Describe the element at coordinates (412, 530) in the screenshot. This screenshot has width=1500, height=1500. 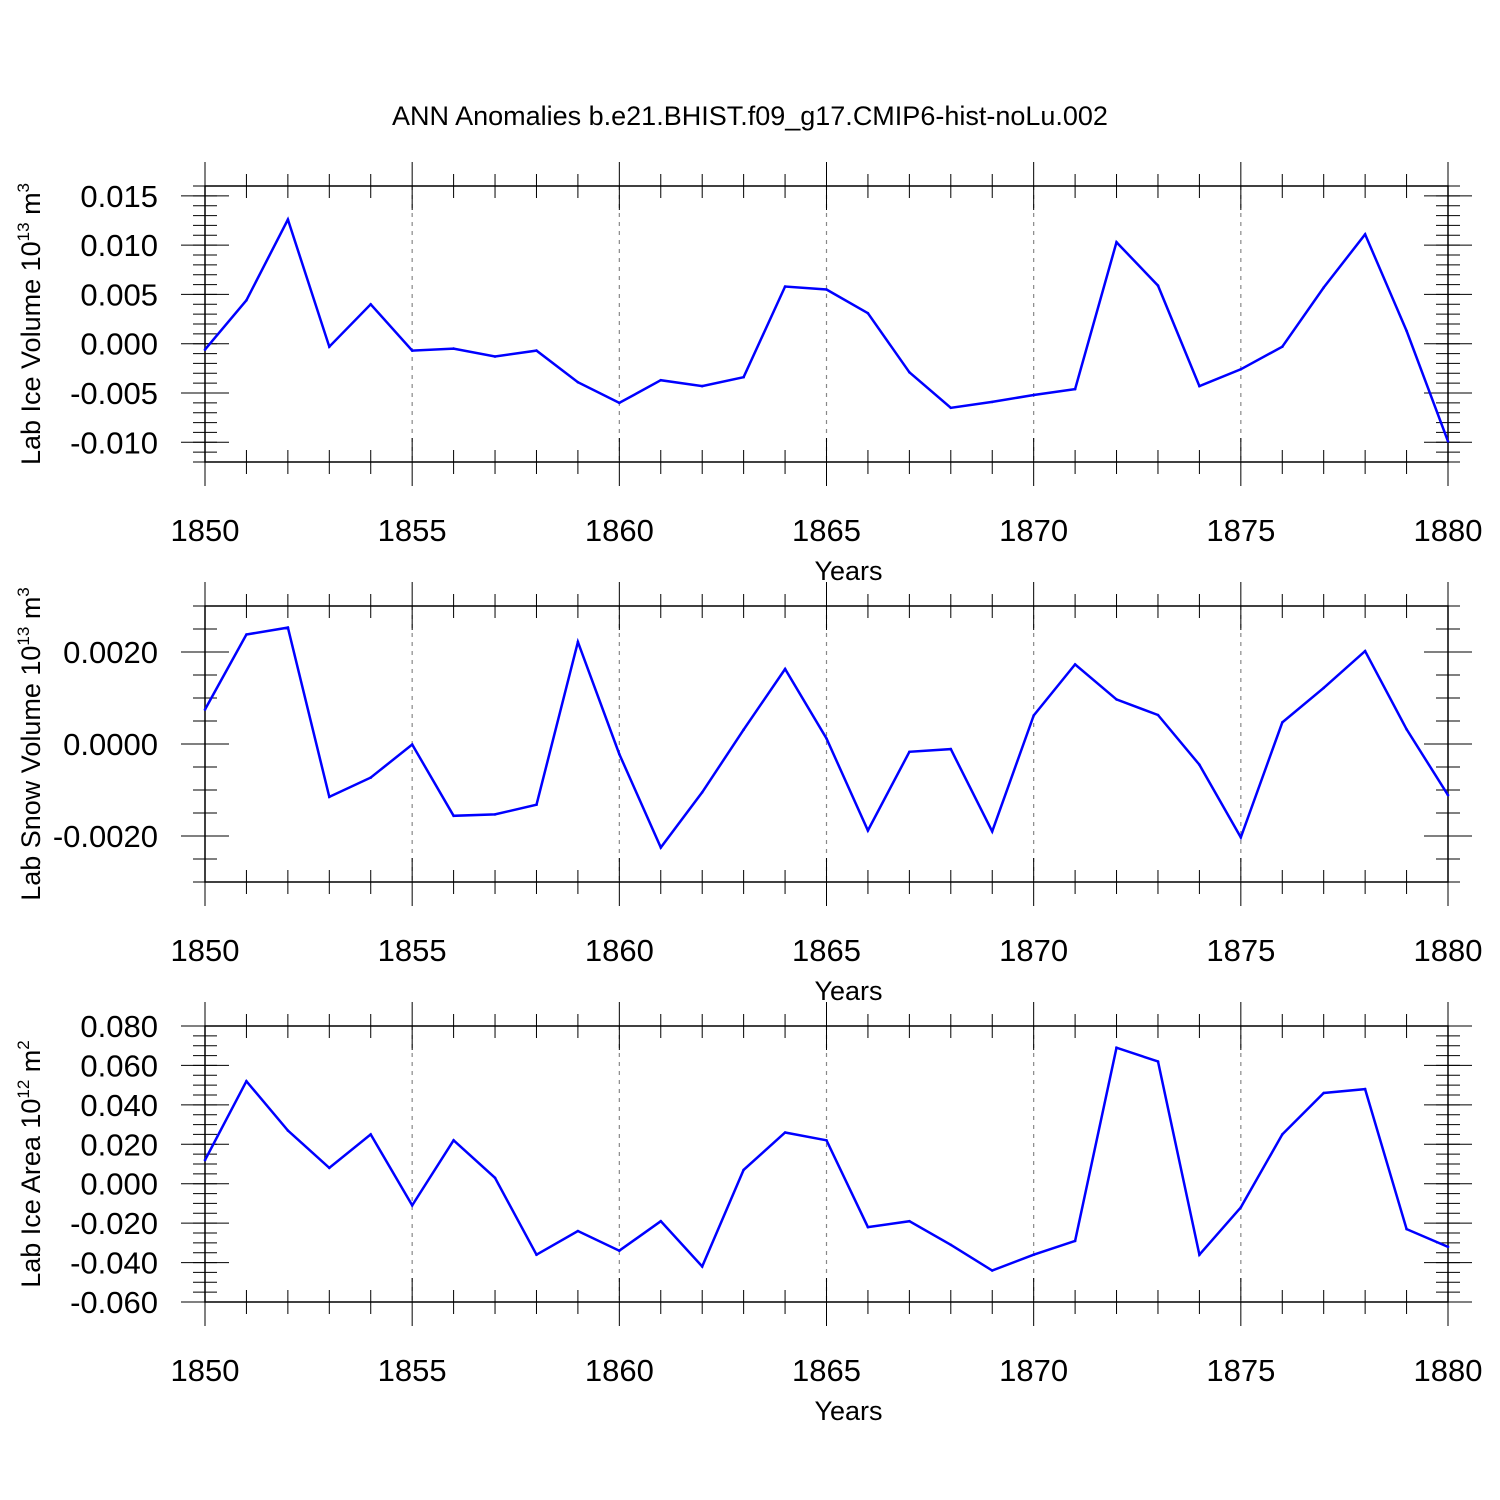
I see `ice-volume-xtick-label-1: 1855` at that location.